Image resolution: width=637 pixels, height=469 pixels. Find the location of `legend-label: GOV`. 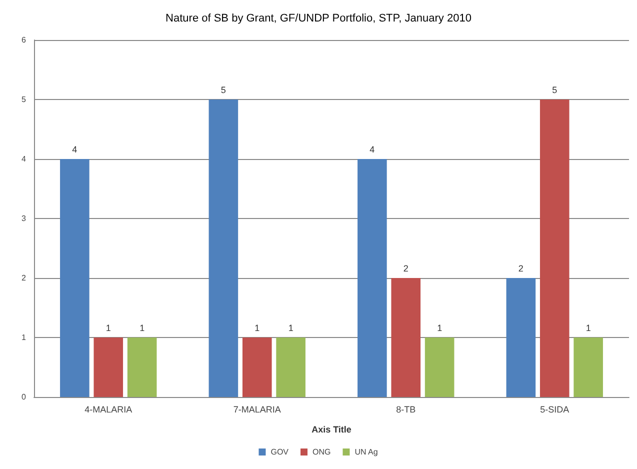

legend-label: GOV is located at coordinates (280, 452).